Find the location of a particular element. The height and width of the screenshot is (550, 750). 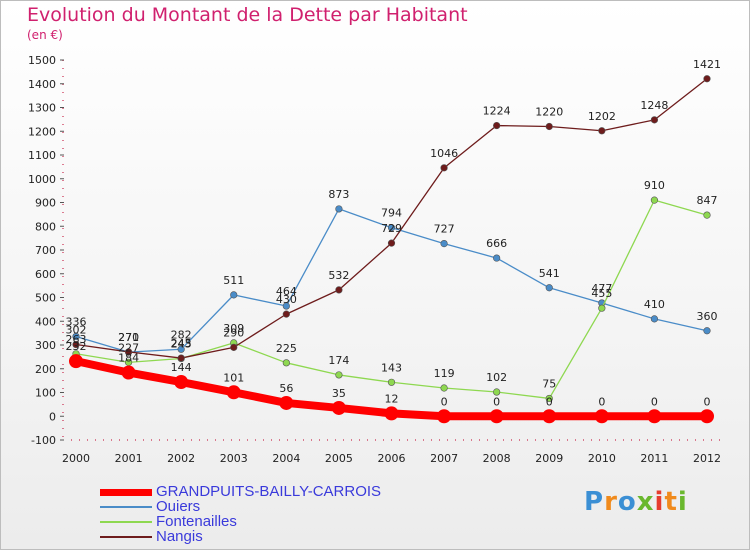

data-label: 794 is located at coordinates (391, 213).